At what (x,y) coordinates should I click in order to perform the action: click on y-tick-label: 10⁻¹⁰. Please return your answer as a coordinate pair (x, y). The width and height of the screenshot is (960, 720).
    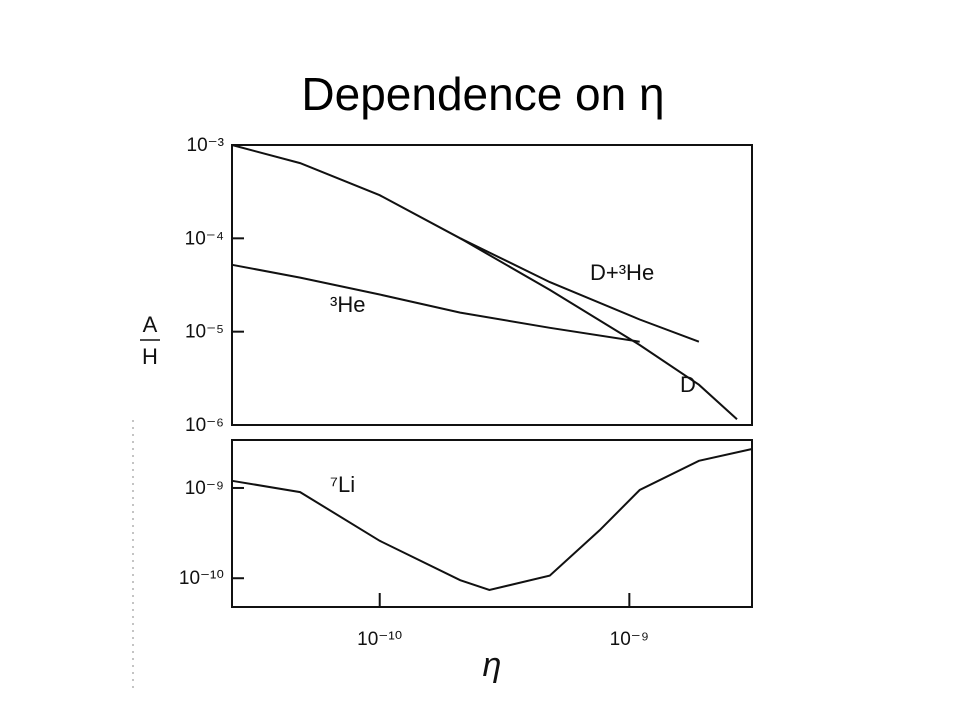
    Looking at the image, I should click on (201, 578).